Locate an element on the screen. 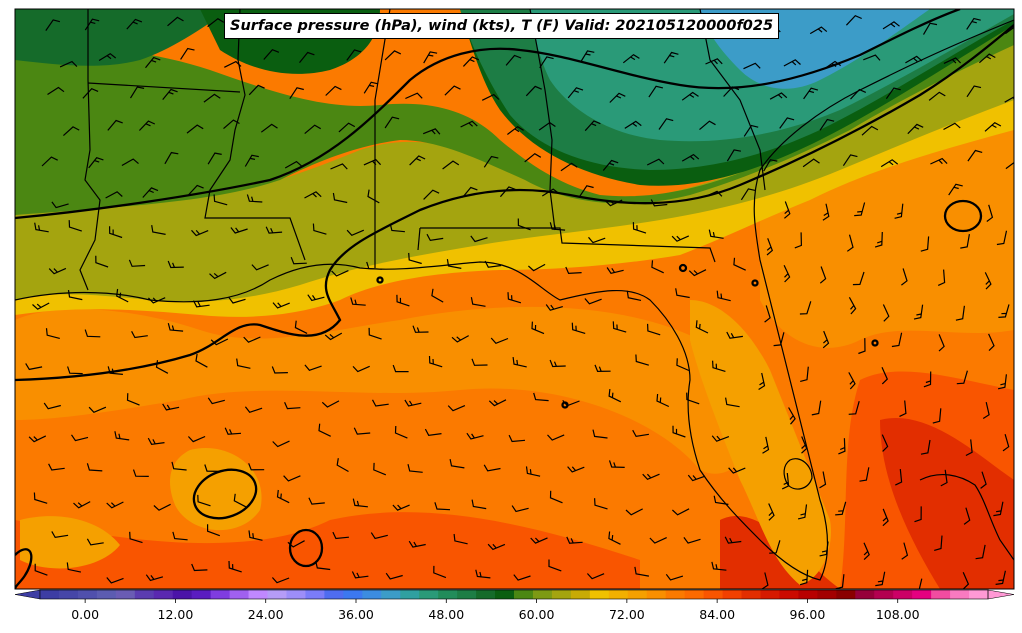 This screenshot has height=633, width=1022. colorbar-tick-label: 36.00 is located at coordinates (356, 614).